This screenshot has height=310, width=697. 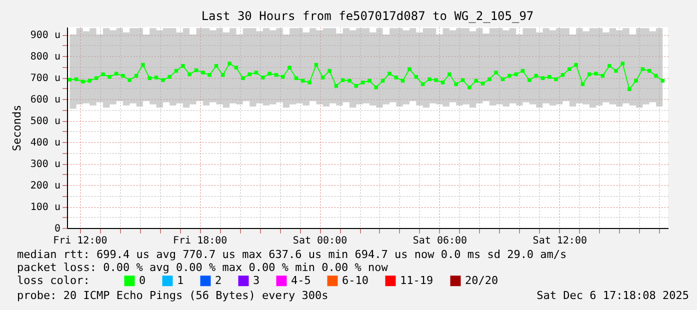 I want to click on x-tick-label: Fri 12:00, so click(x=80, y=241).